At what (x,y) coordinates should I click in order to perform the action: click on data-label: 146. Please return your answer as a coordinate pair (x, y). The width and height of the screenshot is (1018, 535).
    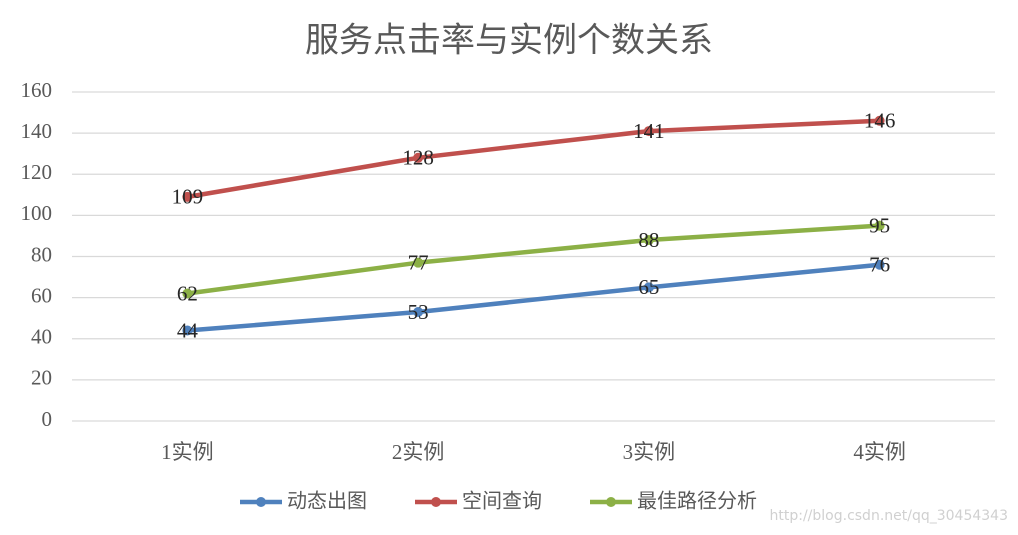
    Looking at the image, I should click on (880, 121).